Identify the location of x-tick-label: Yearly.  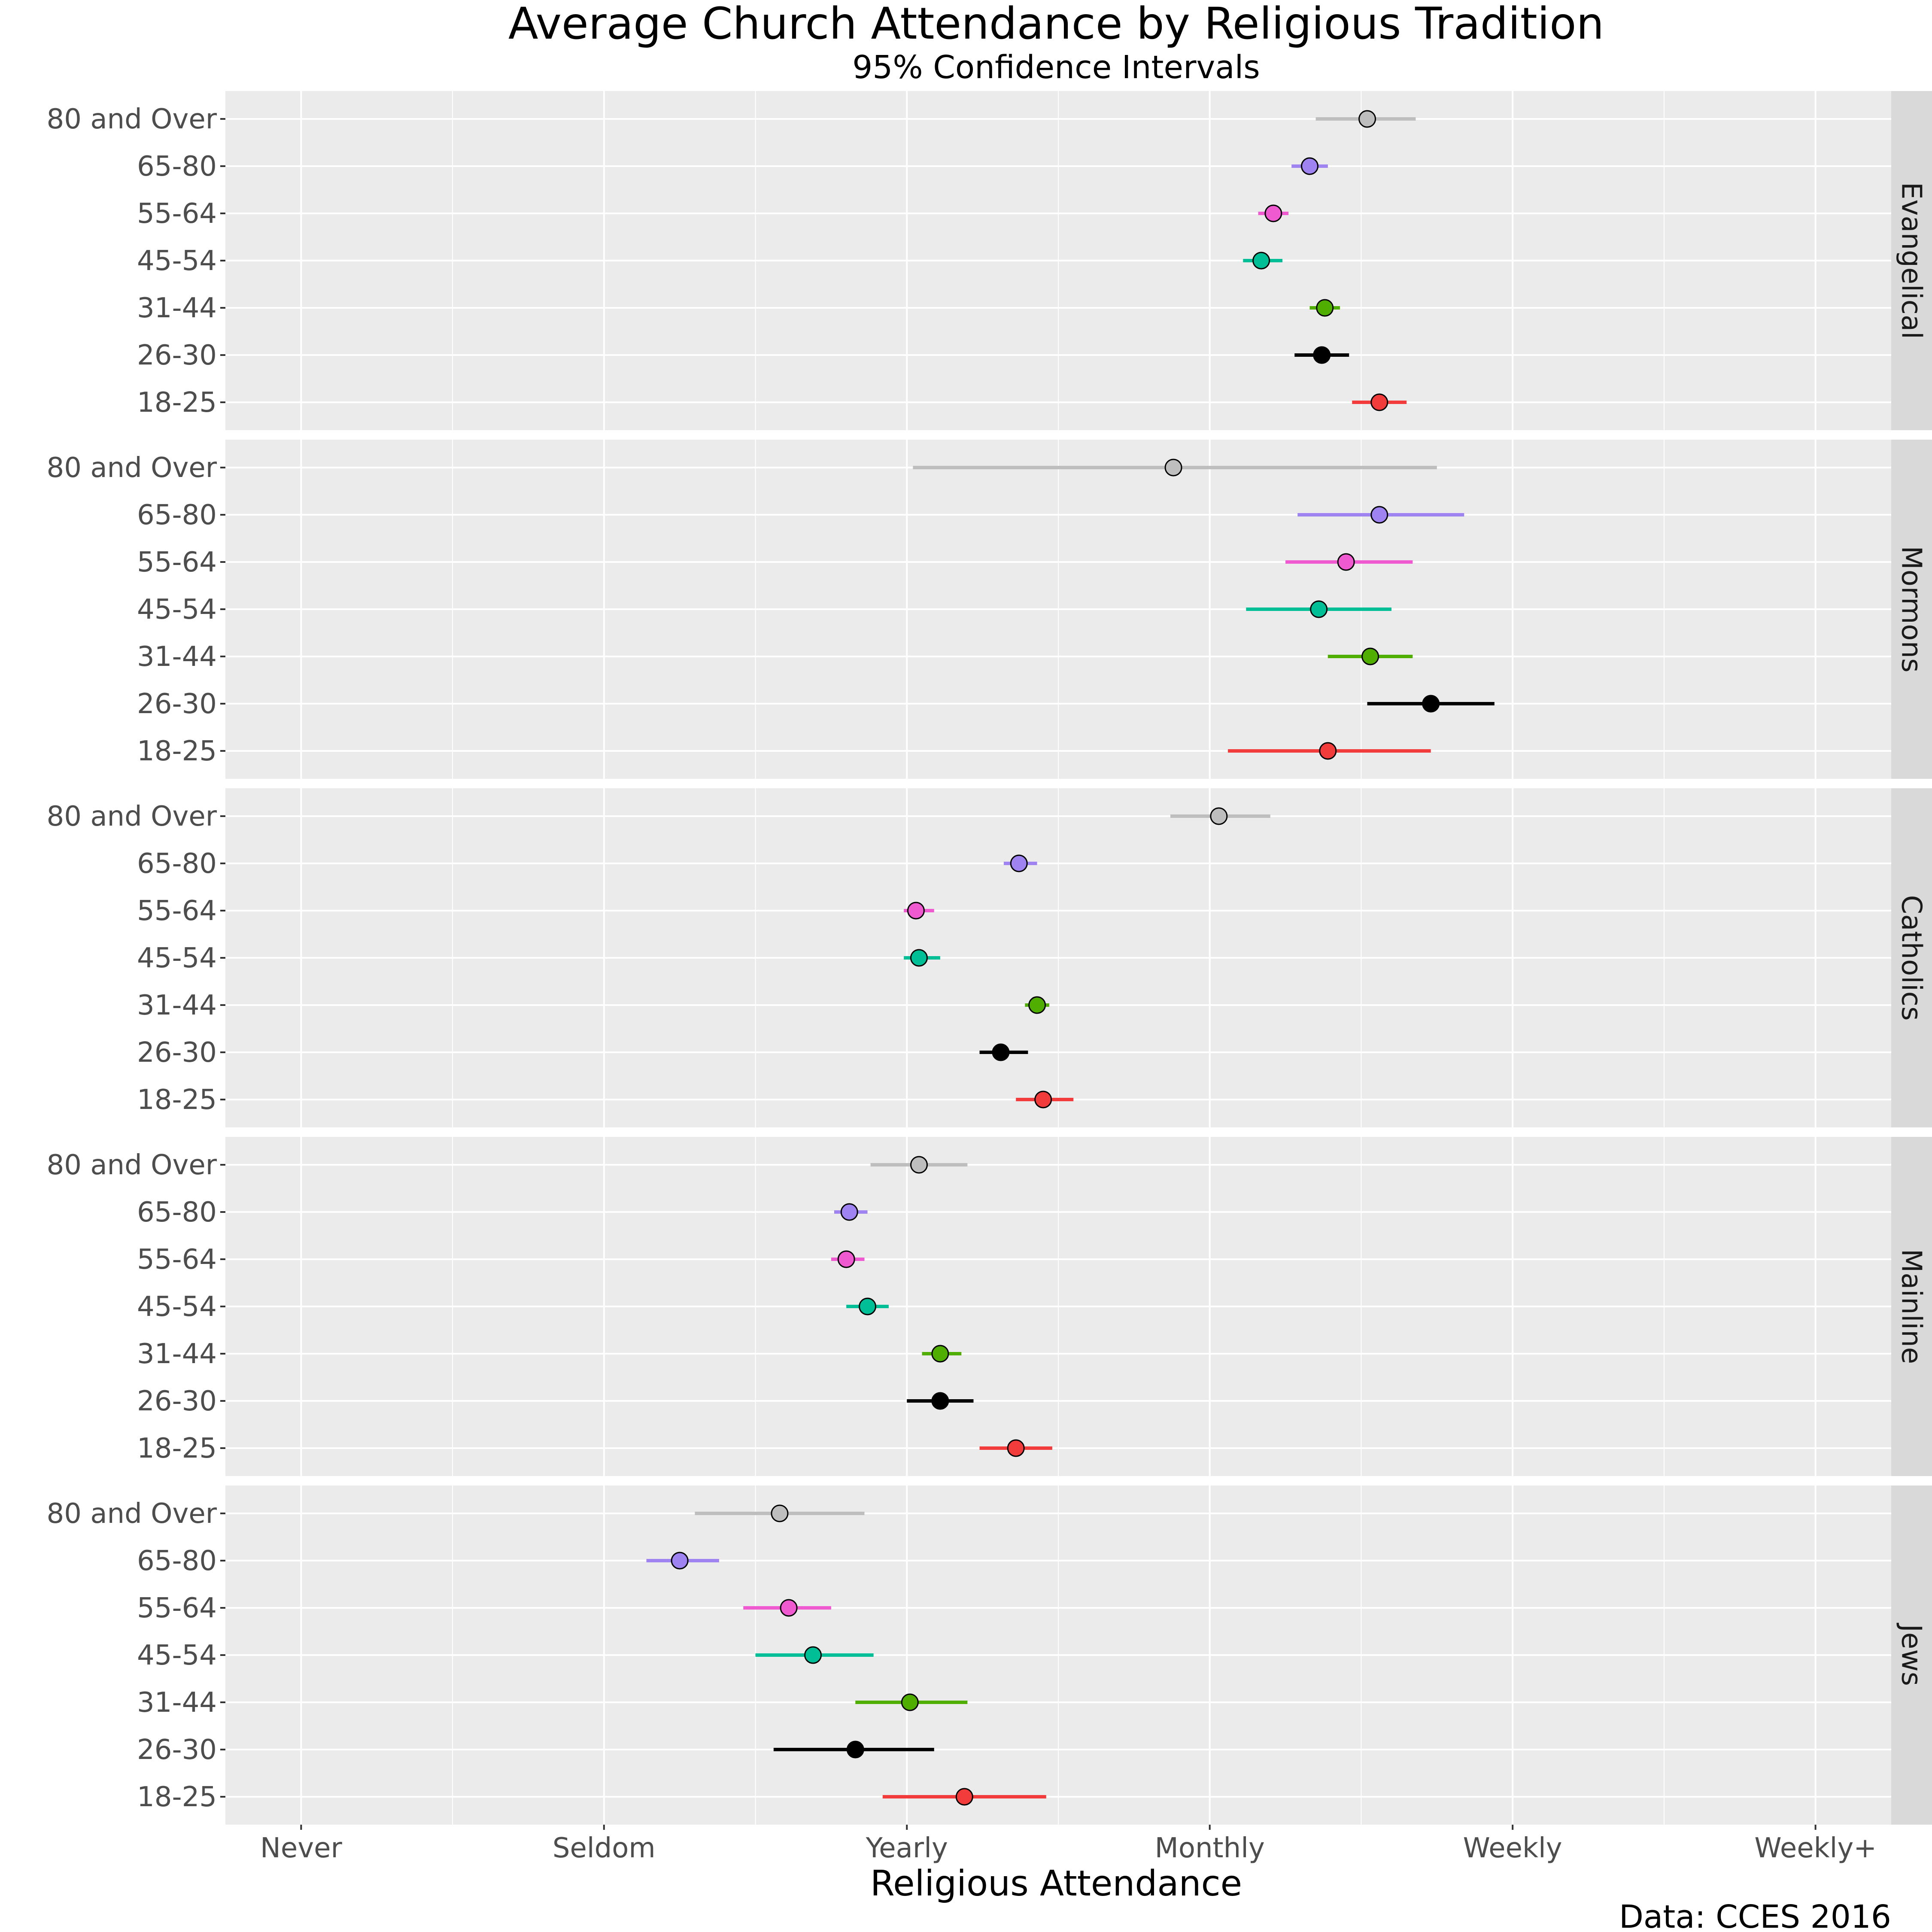
(907, 1848).